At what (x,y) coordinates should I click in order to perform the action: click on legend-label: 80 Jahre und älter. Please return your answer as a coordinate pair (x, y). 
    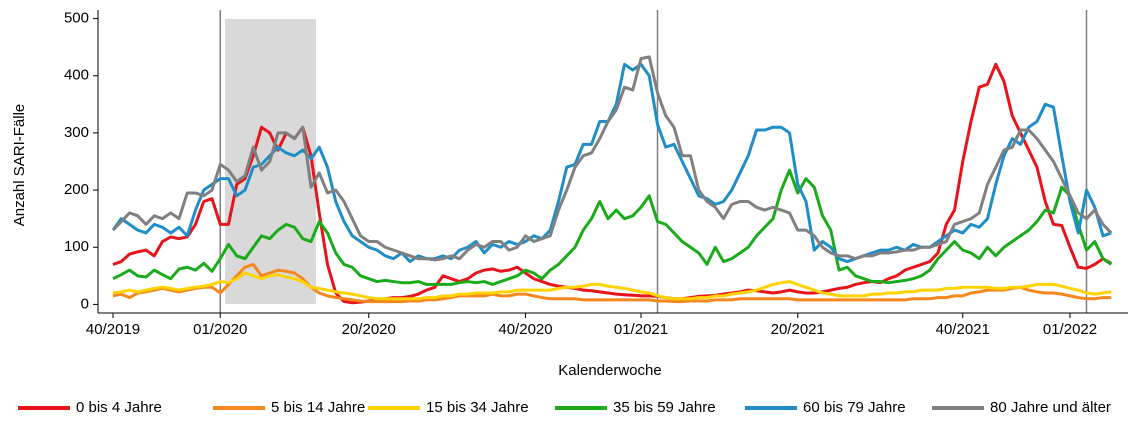
    Looking at the image, I should click on (1050, 407).